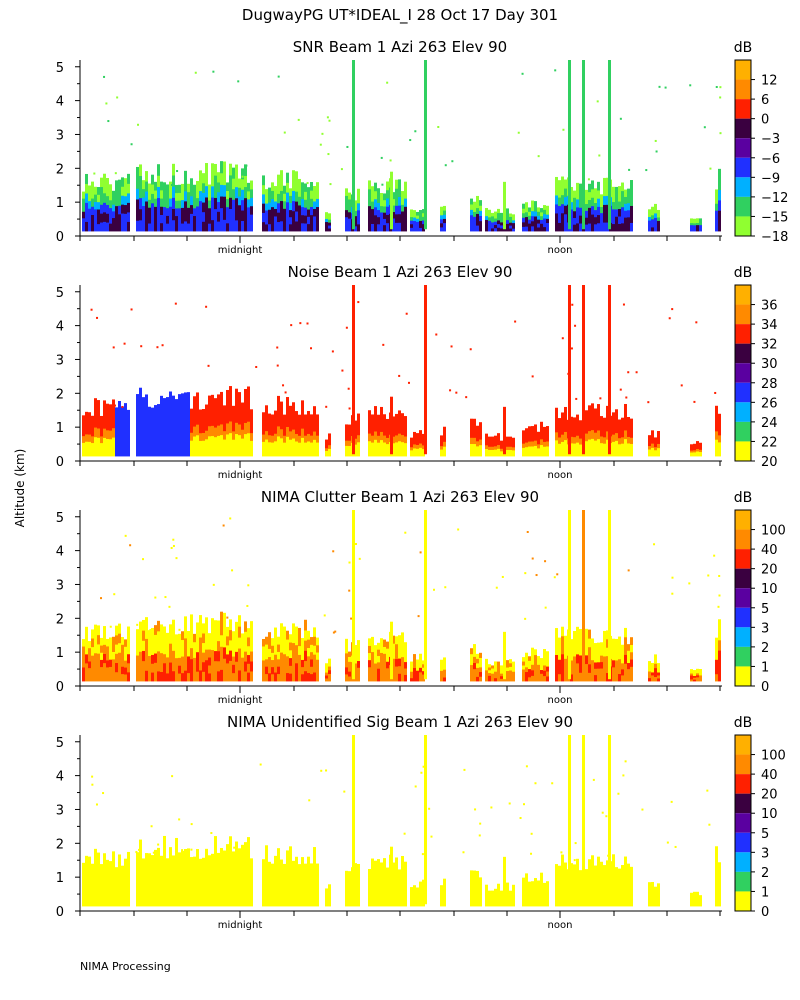 Image resolution: width=800 pixels, height=1000 pixels. Describe the element at coordinates (60, 169) in the screenshot. I see `y-tick-label: 2` at that location.